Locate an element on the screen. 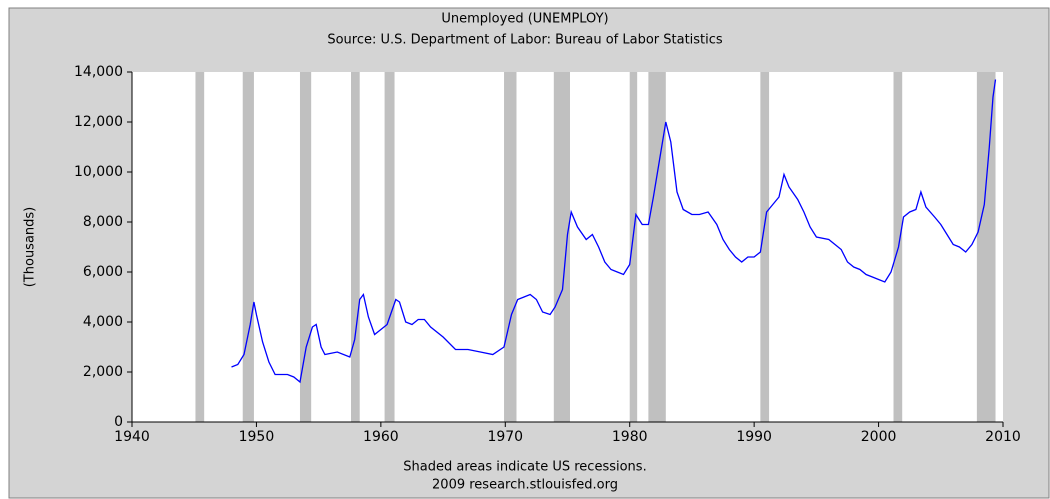  y-tick-label: 12,000 is located at coordinates (98, 122).